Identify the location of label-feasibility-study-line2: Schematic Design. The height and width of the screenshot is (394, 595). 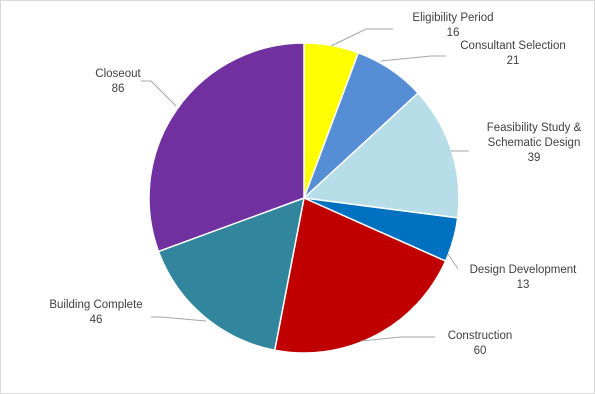
(534, 143).